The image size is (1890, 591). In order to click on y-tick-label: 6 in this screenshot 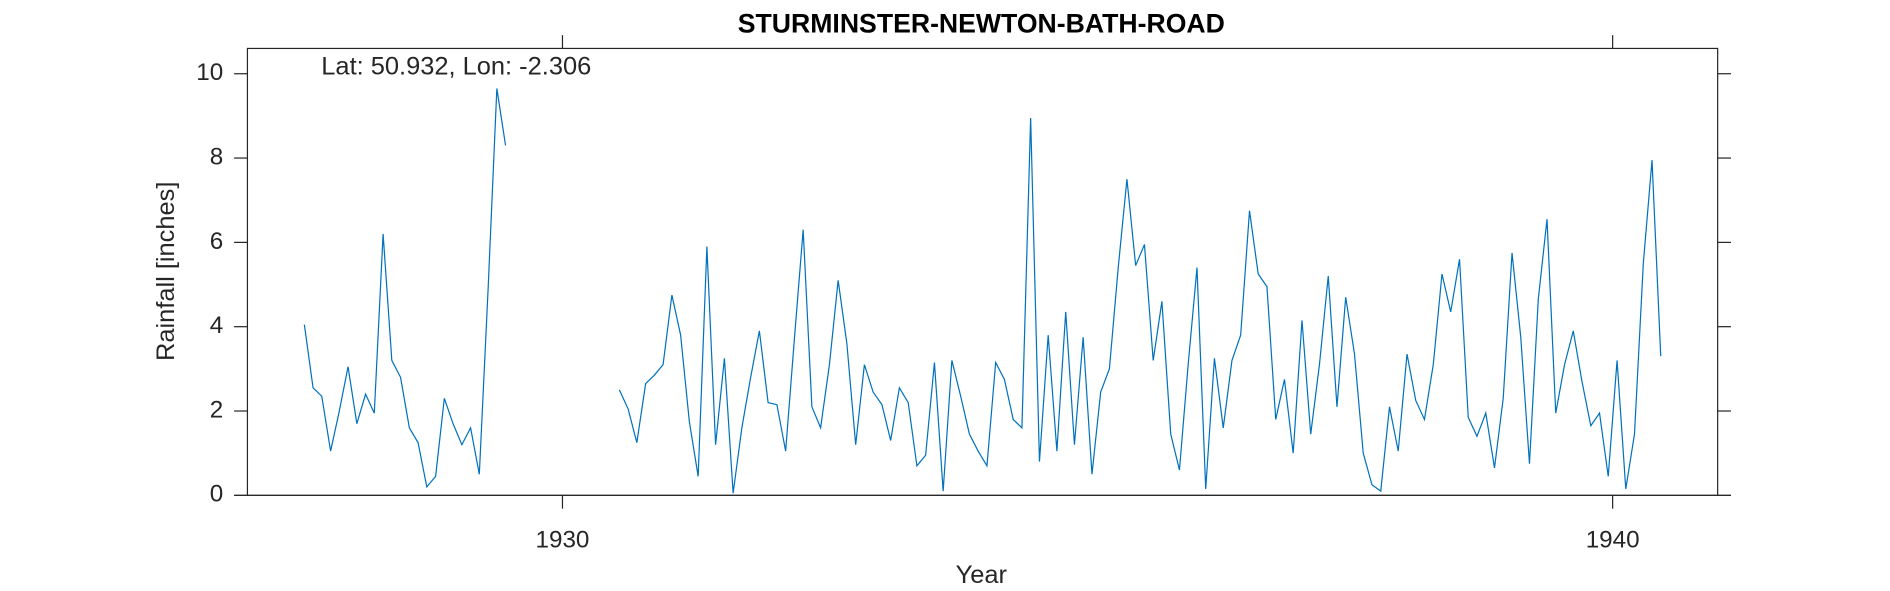, I will do `click(216, 241)`.